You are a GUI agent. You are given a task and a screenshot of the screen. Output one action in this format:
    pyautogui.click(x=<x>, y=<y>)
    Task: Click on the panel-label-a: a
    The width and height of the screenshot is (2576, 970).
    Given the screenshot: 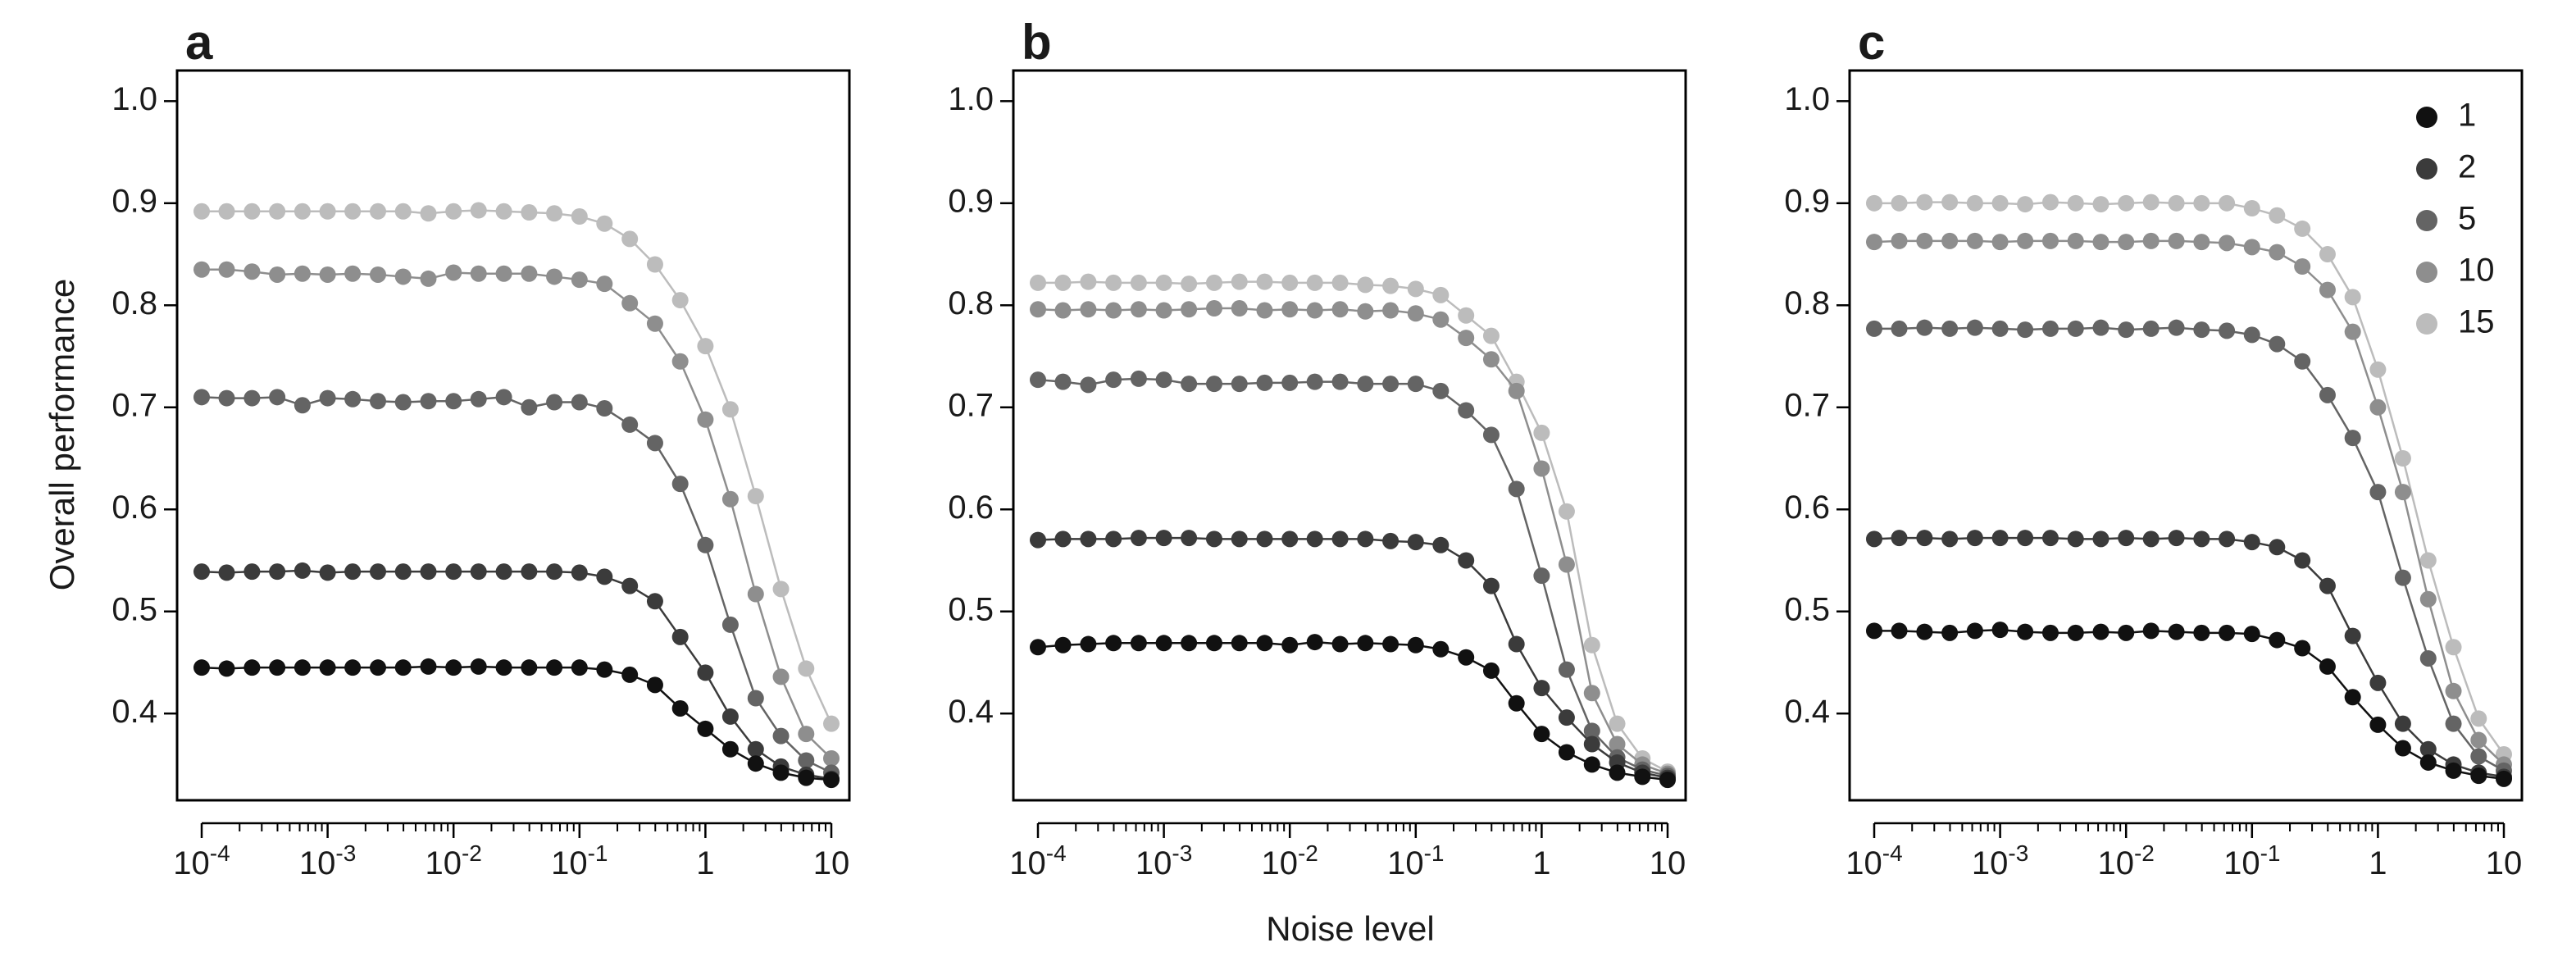 What is the action you would take?
    pyautogui.click(x=199, y=43)
    